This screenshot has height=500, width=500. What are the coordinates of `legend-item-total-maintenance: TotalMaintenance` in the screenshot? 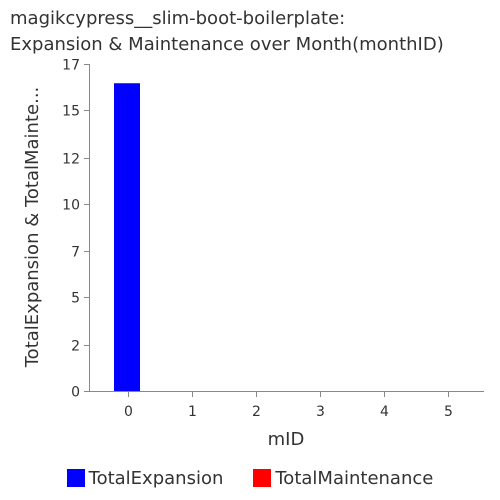 It's located at (343, 478).